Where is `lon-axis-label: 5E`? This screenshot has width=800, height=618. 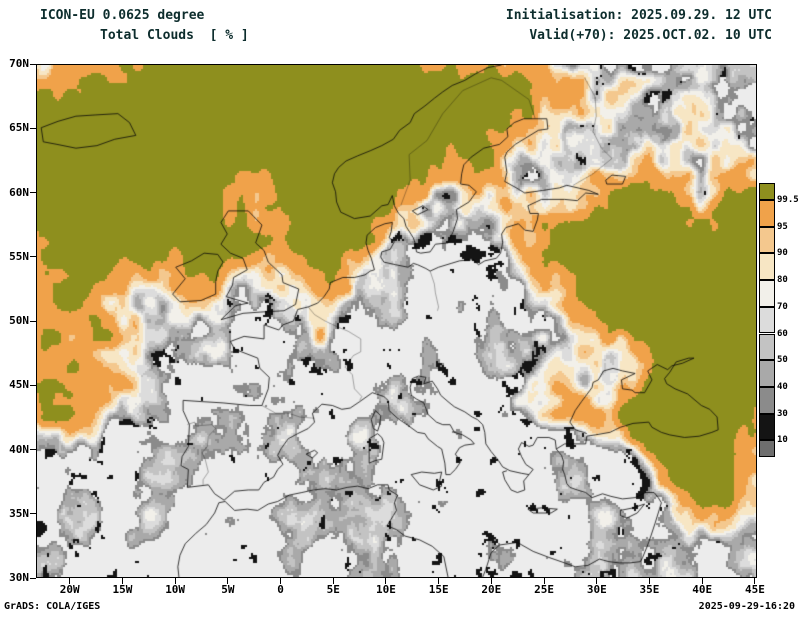
lon-axis-label: 5E is located at coordinates (333, 589).